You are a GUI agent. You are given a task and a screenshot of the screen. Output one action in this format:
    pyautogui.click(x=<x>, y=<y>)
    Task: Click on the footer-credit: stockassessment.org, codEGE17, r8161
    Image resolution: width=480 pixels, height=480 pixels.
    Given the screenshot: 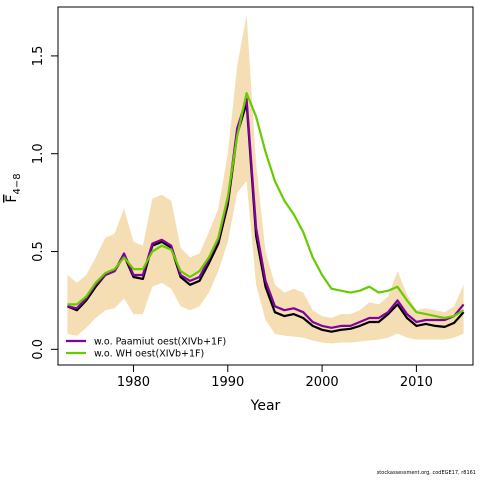 What is the action you would take?
    pyautogui.click(x=426, y=473)
    